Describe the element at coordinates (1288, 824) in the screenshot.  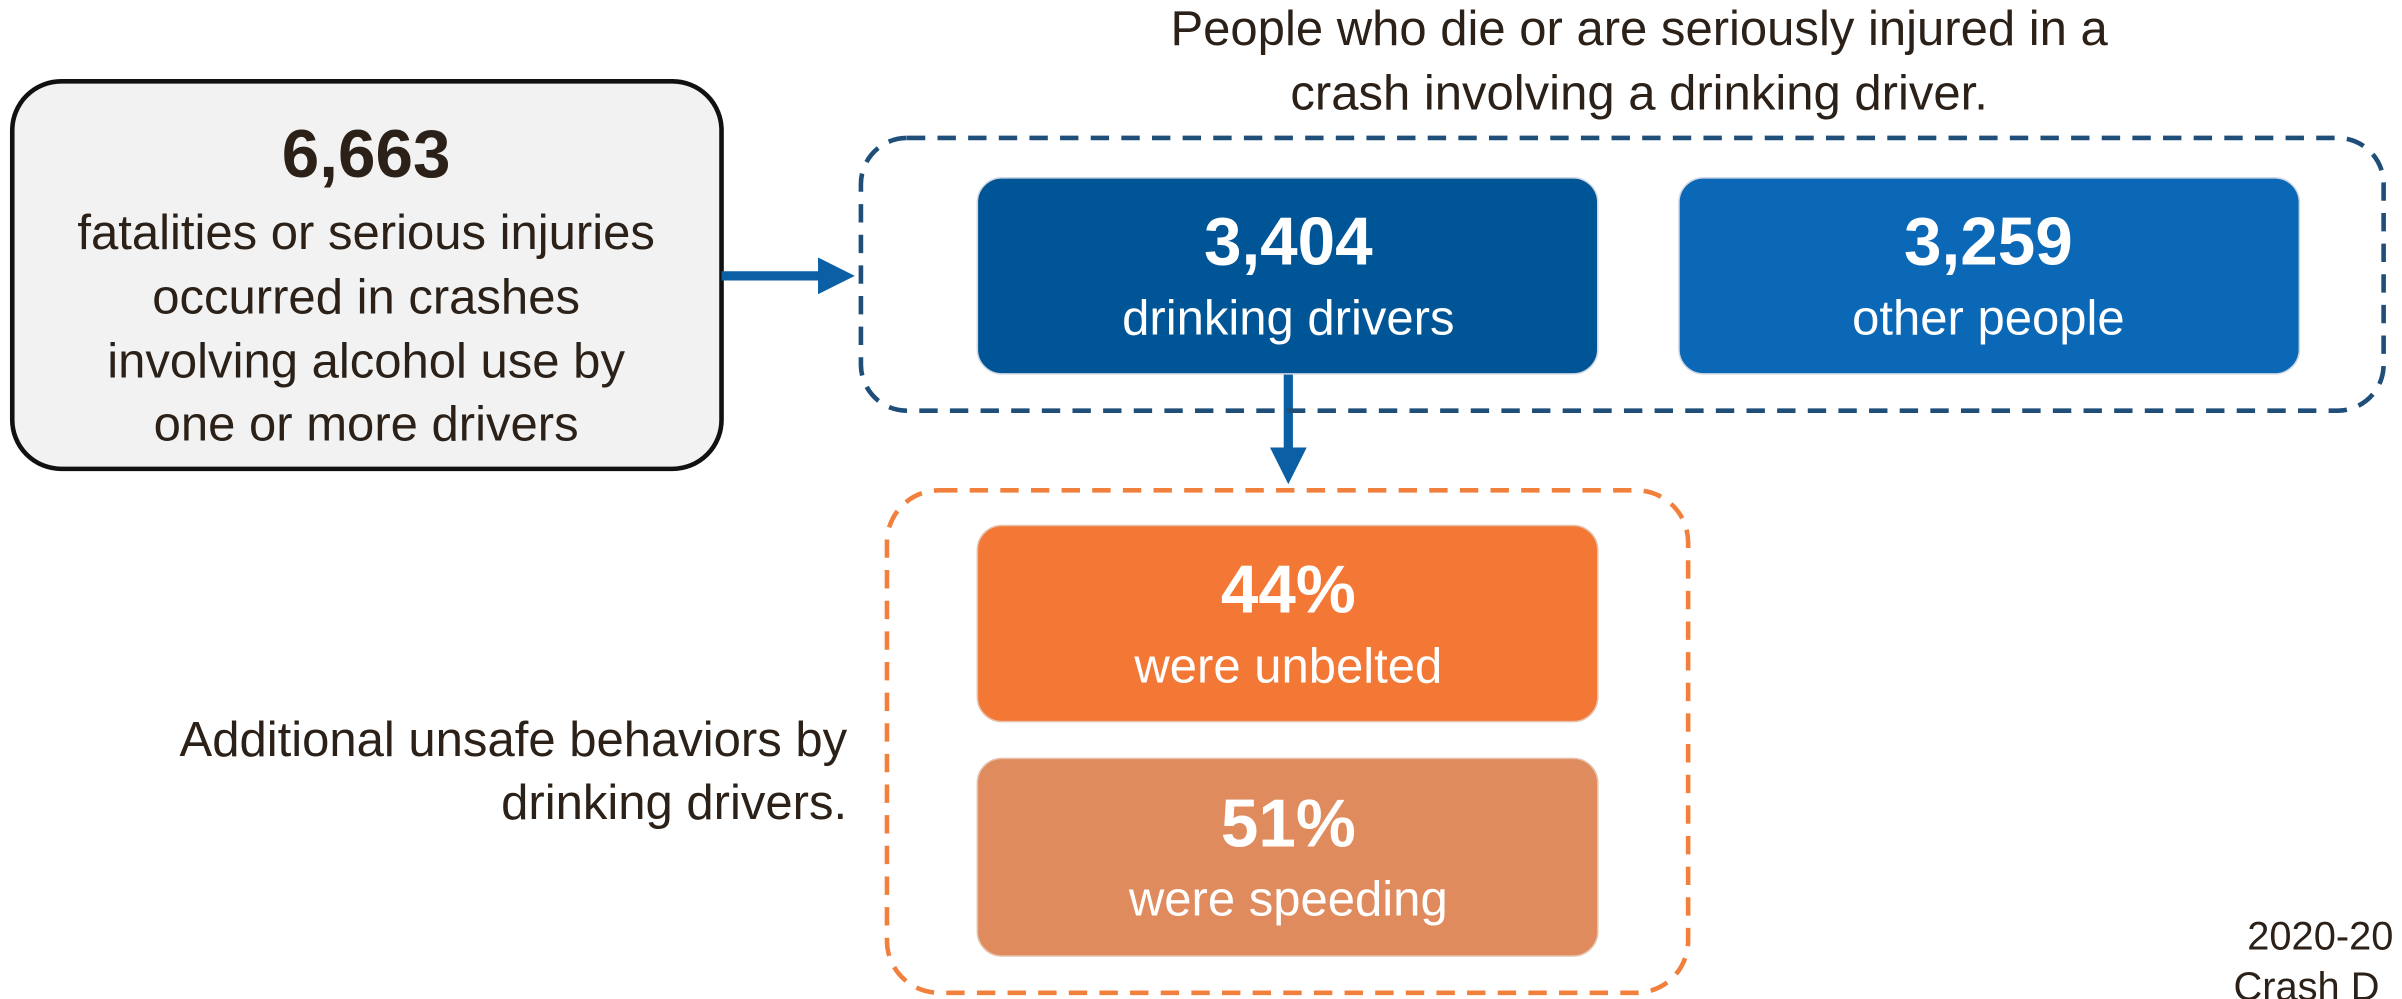
I see `behavior-value: 51%` at that location.